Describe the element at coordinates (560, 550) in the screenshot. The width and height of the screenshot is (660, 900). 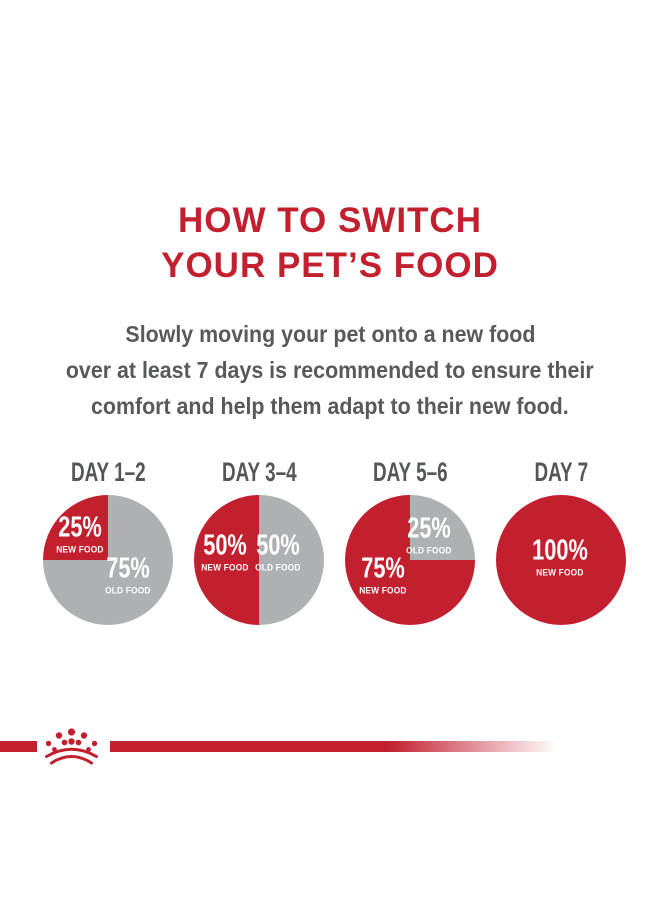
I see `slice-percent: 100%` at that location.